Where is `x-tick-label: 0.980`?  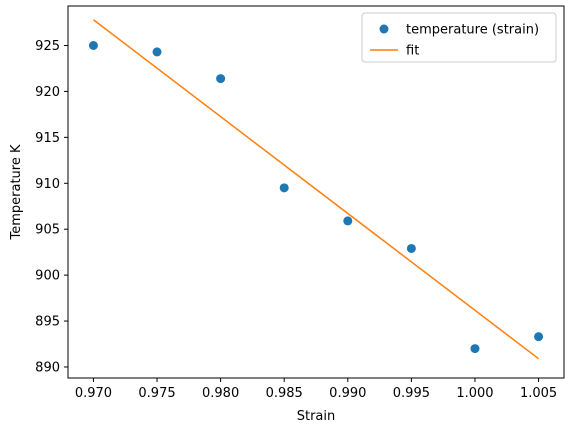 x-tick-label: 0.980 is located at coordinates (220, 393).